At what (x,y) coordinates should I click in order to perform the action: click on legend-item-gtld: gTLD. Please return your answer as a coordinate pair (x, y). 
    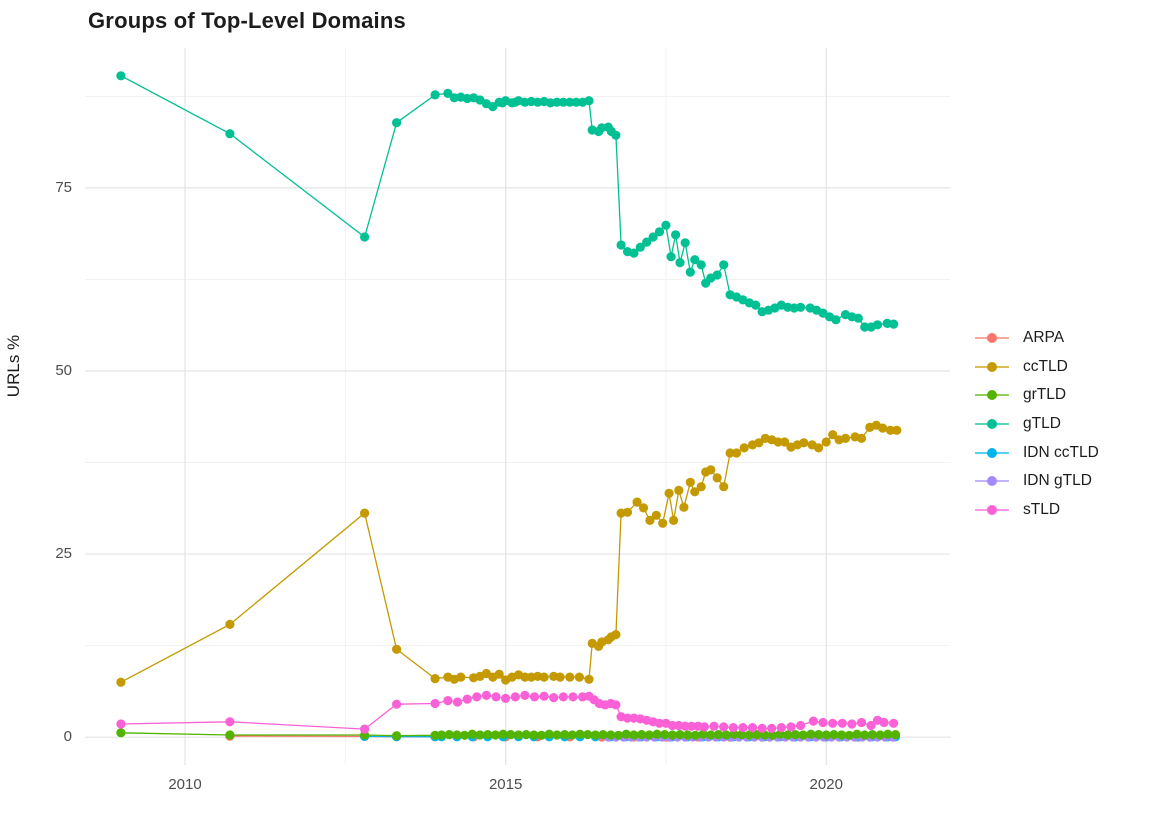
    Looking at the image, I should click on (1037, 424).